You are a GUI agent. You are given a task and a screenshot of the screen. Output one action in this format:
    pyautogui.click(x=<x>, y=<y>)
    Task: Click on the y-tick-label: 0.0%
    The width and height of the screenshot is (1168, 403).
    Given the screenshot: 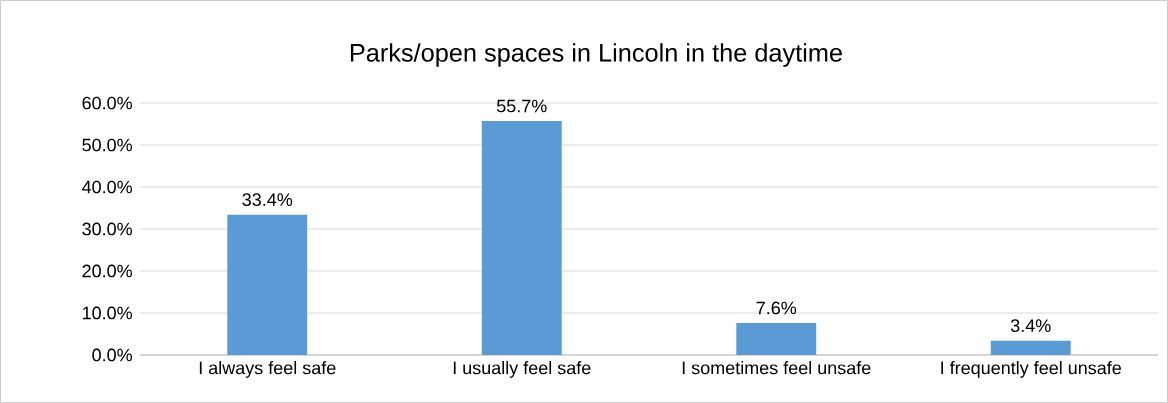 What is the action you would take?
    pyautogui.click(x=112, y=355)
    